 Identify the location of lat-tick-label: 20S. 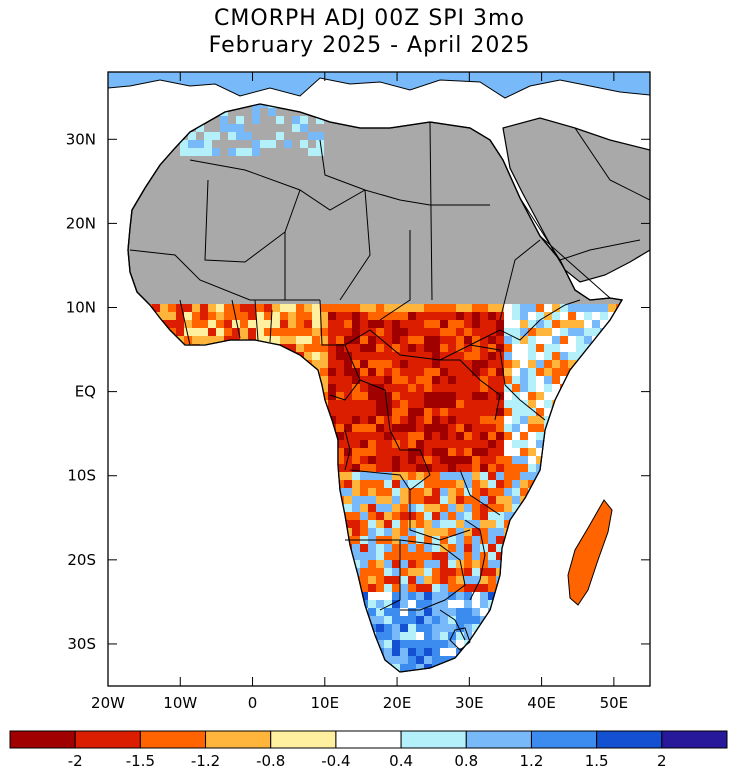
(81, 560).